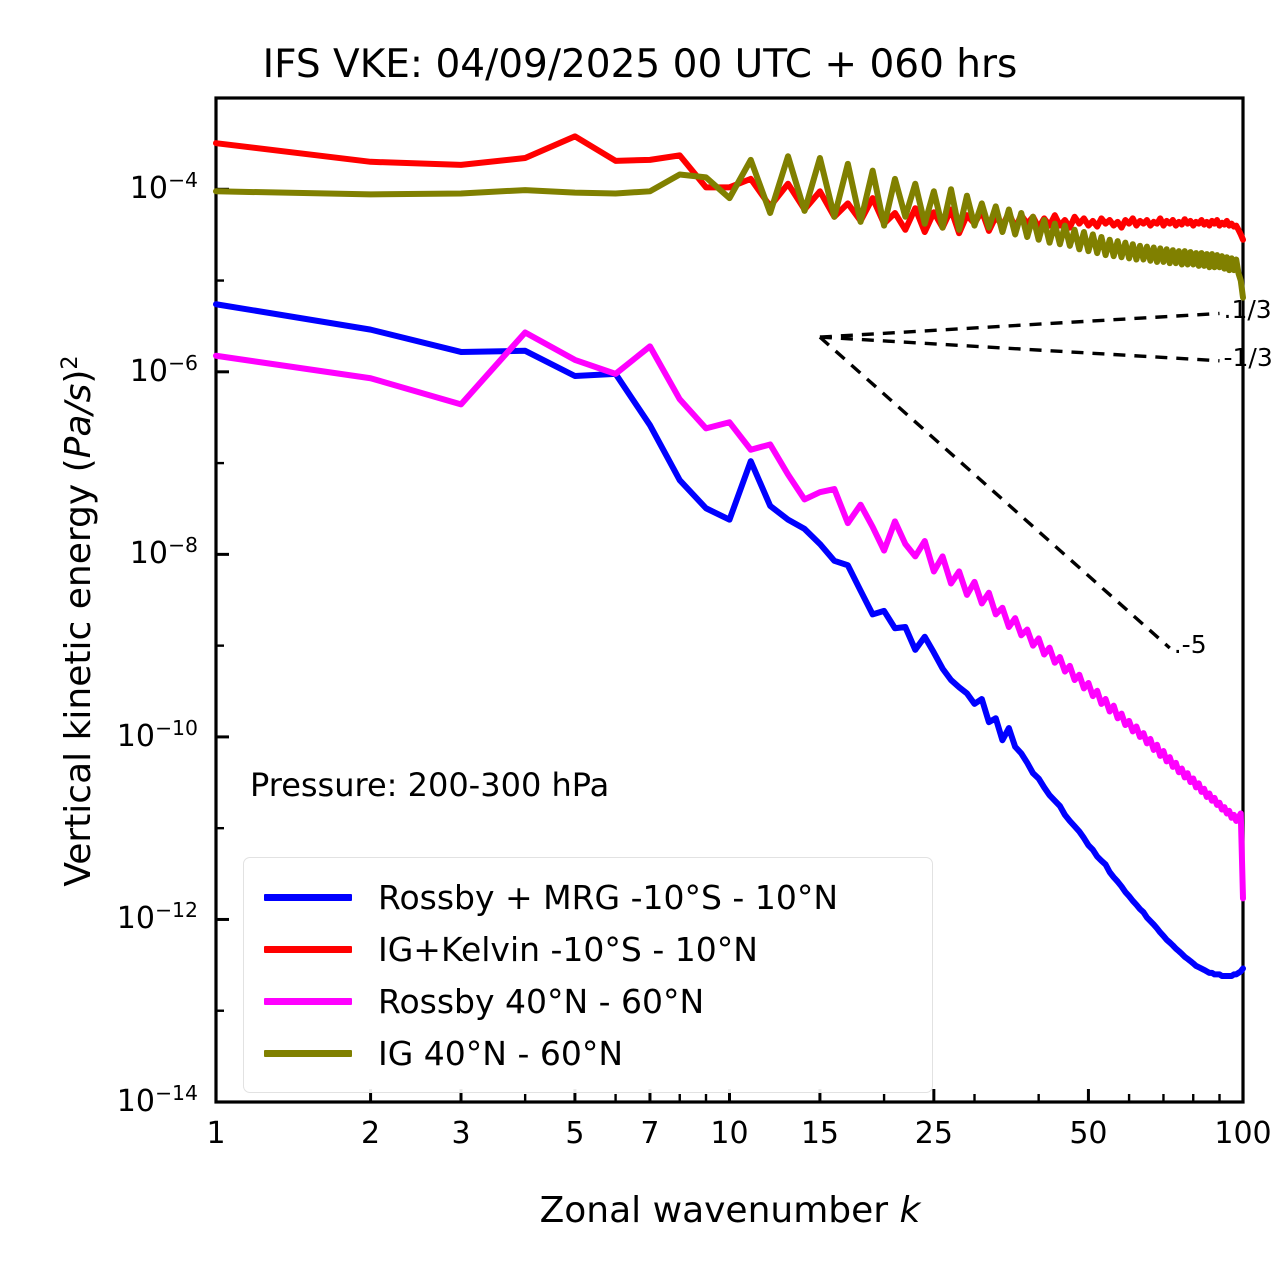 This screenshot has height=1288, width=1280. What do you see at coordinates (729, 1133) in the screenshot?
I see `x-tick-label: 10` at bounding box center [729, 1133].